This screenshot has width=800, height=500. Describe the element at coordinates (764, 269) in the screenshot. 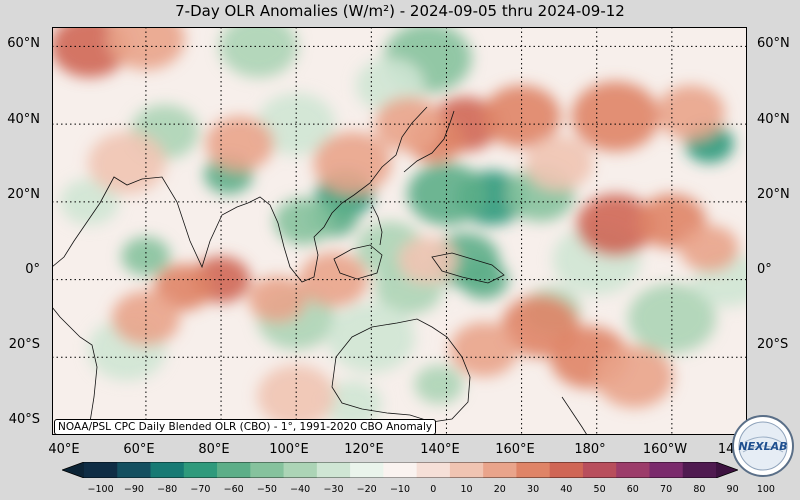

I see `lat-label-0-right: 0°` at that location.